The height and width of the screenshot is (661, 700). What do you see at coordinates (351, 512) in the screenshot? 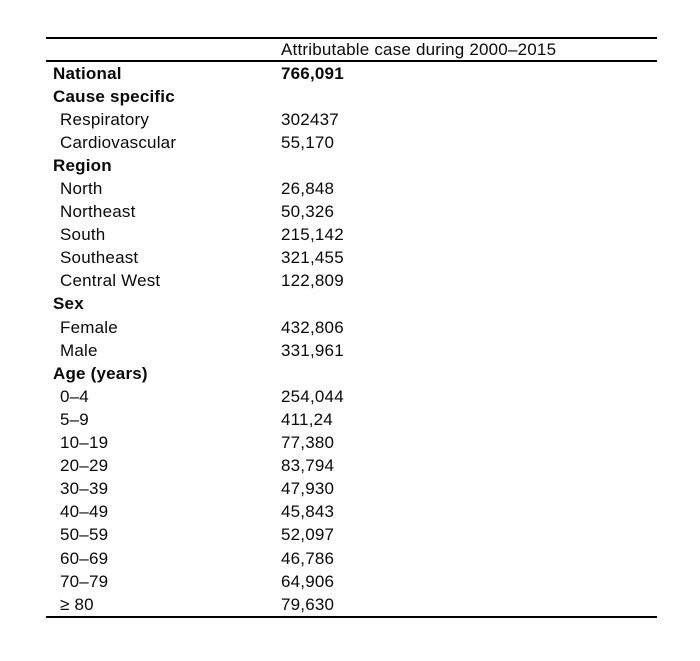
I see `table-row: 40–49 45,843` at bounding box center [351, 512].